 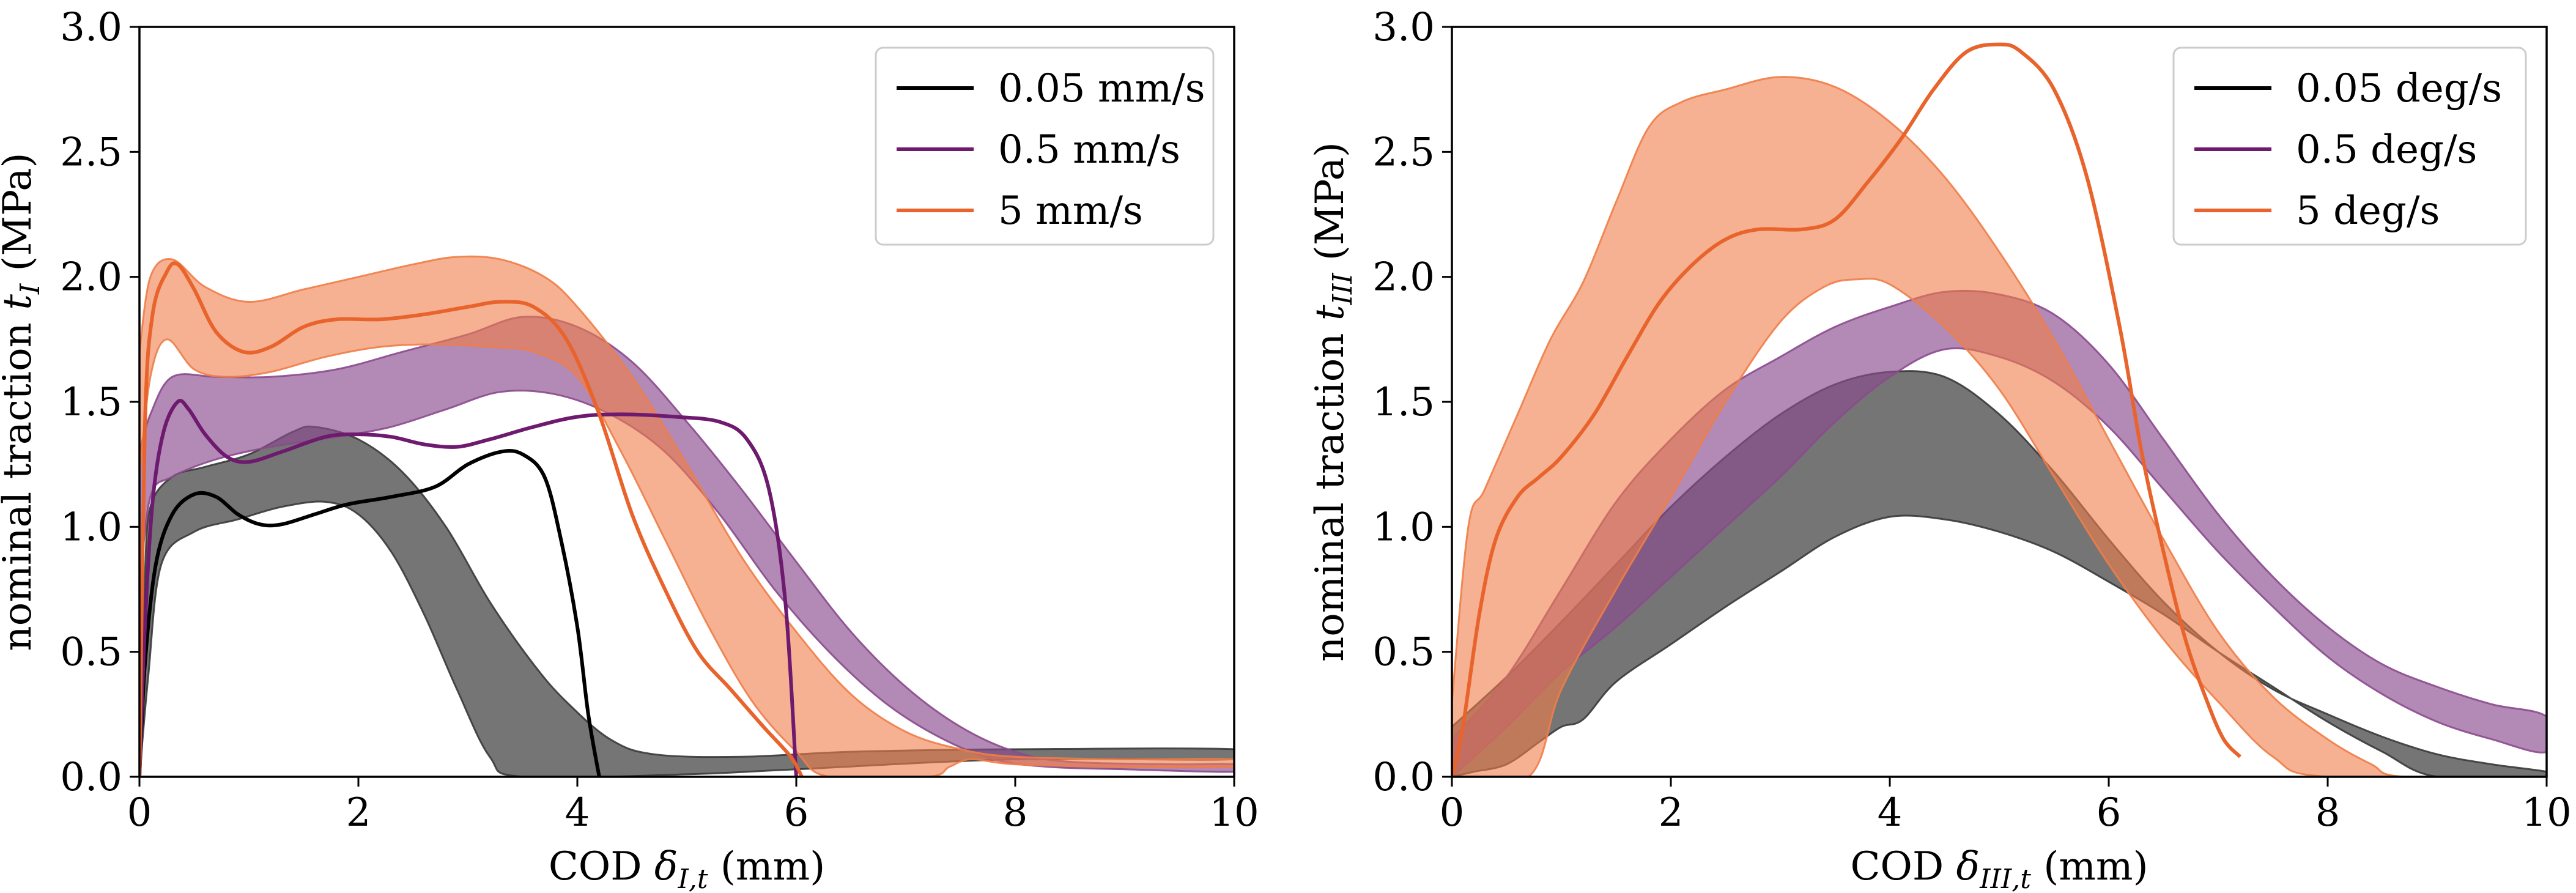 I want to click on legend-label: 0.5 deg/s, so click(x=2386, y=149).